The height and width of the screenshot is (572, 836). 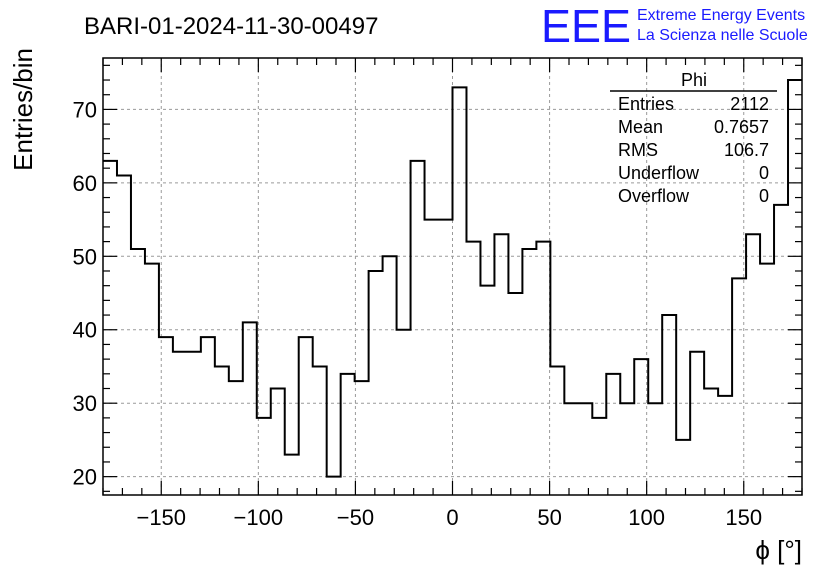 I want to click on y-tick-label: 70, so click(x=85, y=109).